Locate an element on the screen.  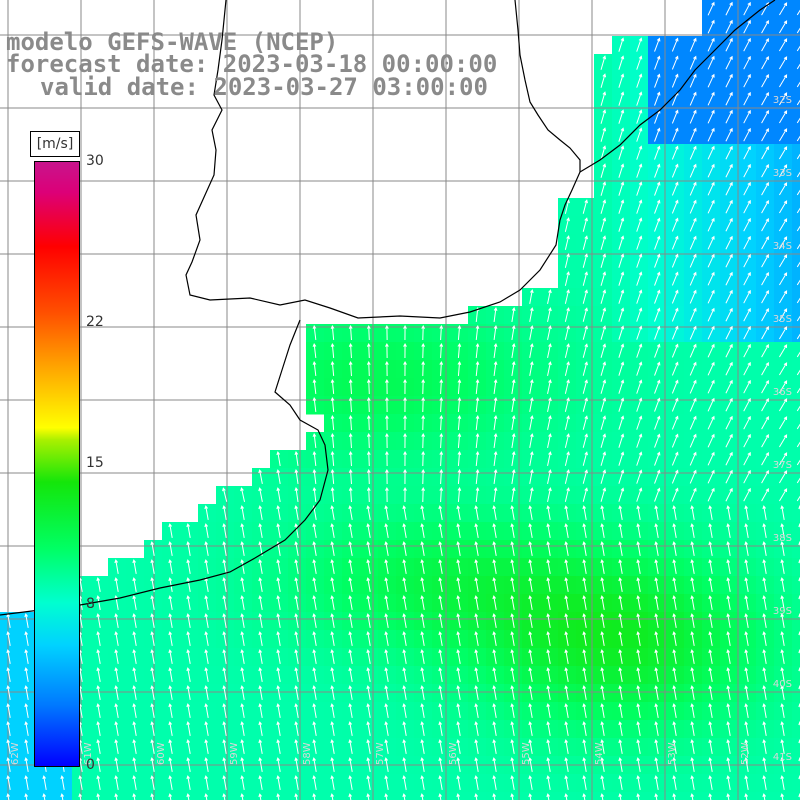
longitude-labels: 62W 61W 60W 59W 58W 57W 56W 55W 54W 53W 52W is located at coordinates (380, 753).